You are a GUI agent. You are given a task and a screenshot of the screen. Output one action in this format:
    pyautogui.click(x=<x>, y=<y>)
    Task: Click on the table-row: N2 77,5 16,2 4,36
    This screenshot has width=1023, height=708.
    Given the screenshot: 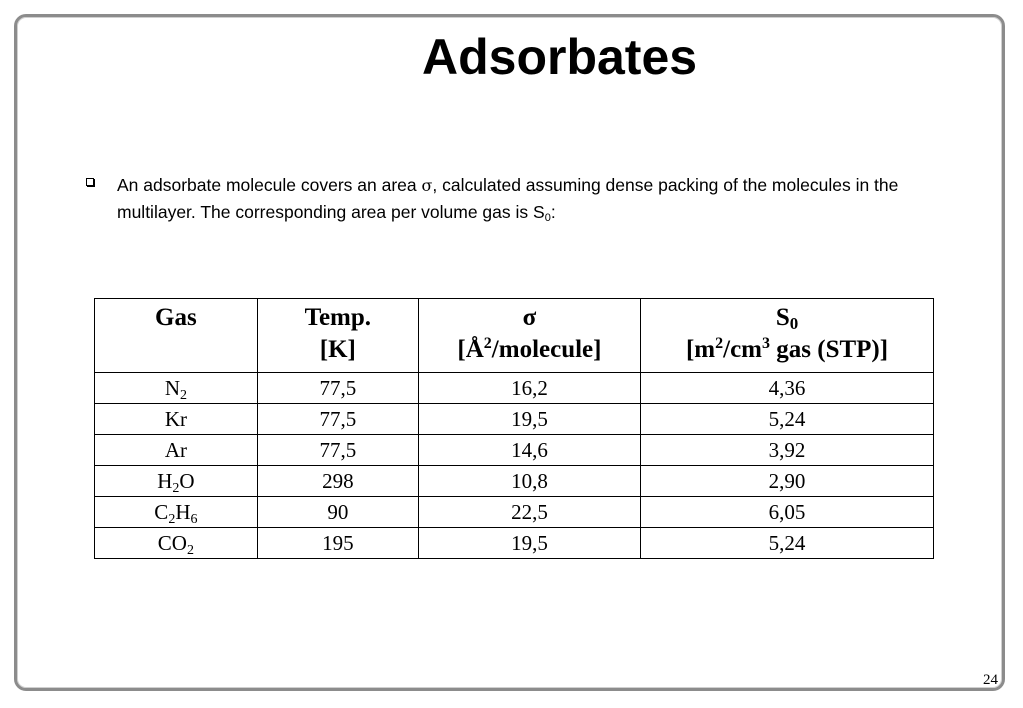 What is the action you would take?
    pyautogui.click(x=514, y=388)
    